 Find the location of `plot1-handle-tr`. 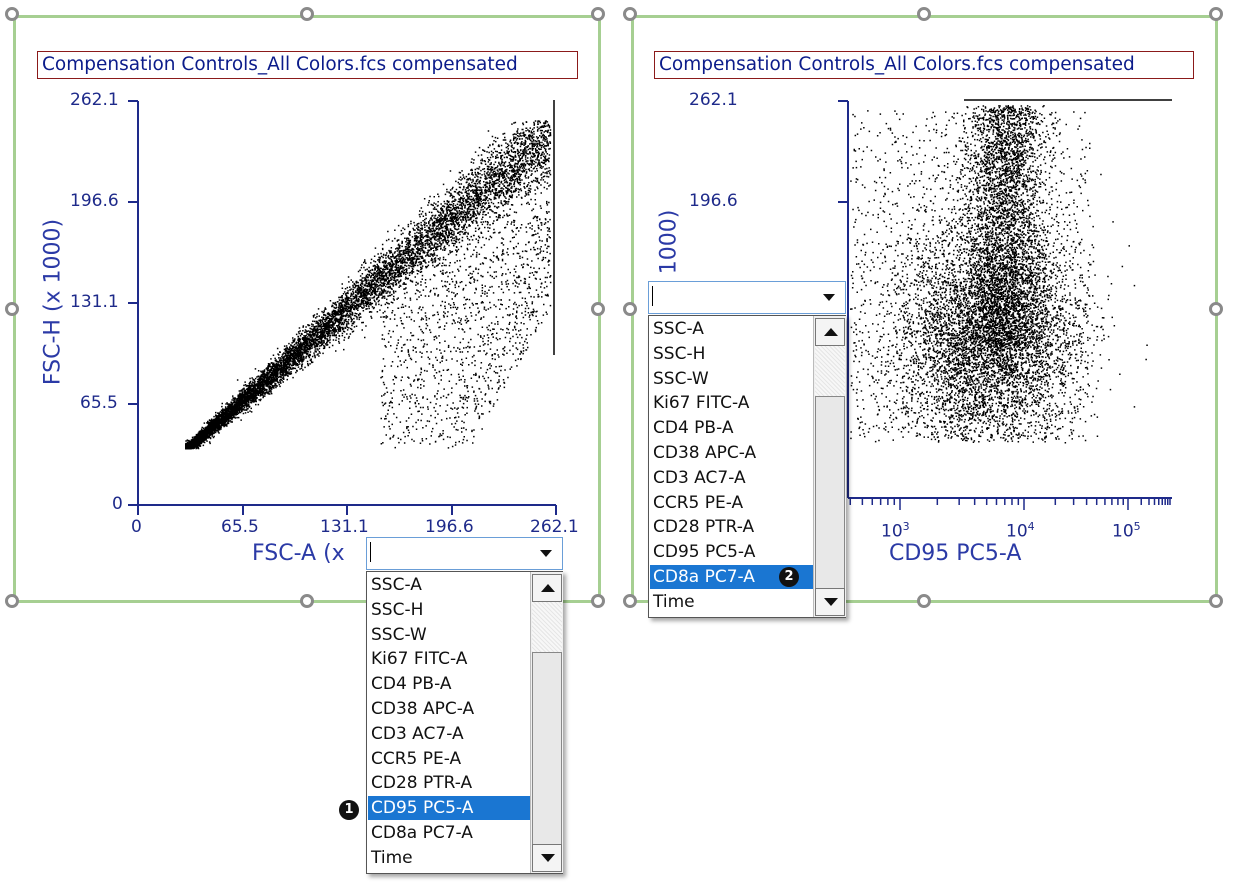

plot1-handle-tr is located at coordinates (598, 14).